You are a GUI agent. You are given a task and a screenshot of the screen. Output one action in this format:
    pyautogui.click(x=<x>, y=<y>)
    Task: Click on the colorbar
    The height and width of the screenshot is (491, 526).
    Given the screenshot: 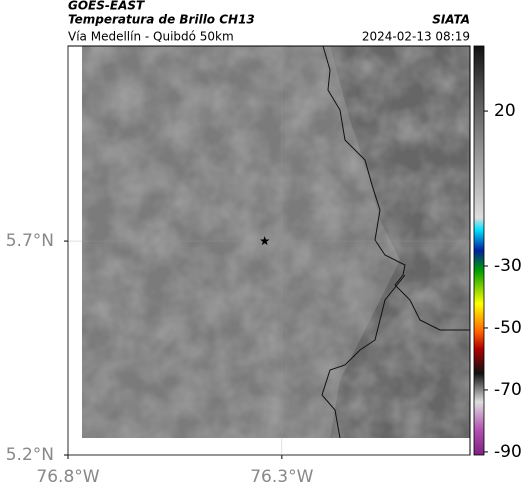 What is the action you would take?
    pyautogui.click(x=479, y=250)
    